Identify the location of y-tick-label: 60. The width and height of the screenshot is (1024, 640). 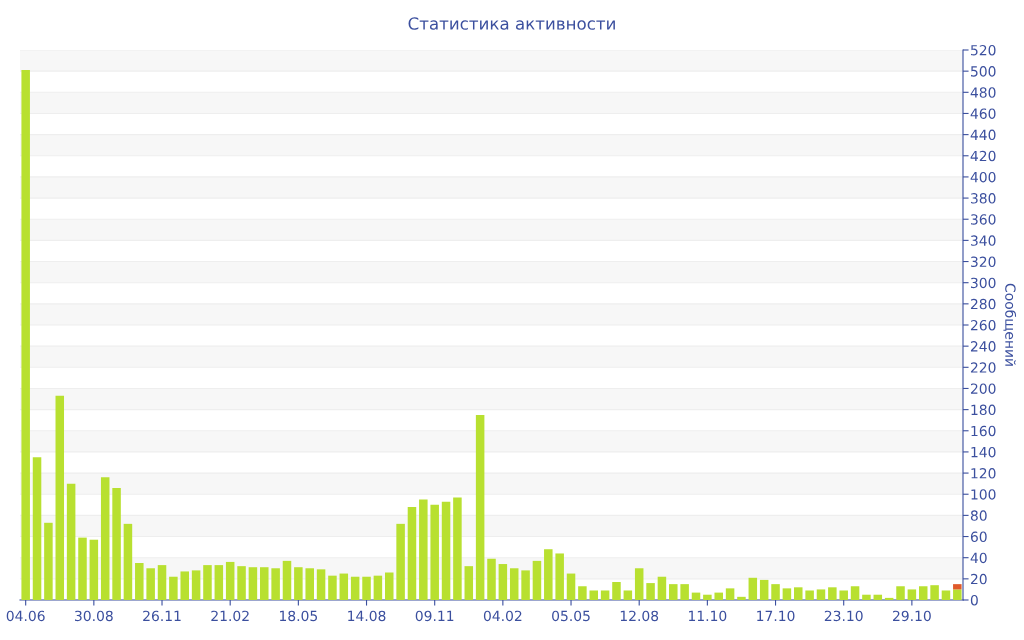
(978, 537).